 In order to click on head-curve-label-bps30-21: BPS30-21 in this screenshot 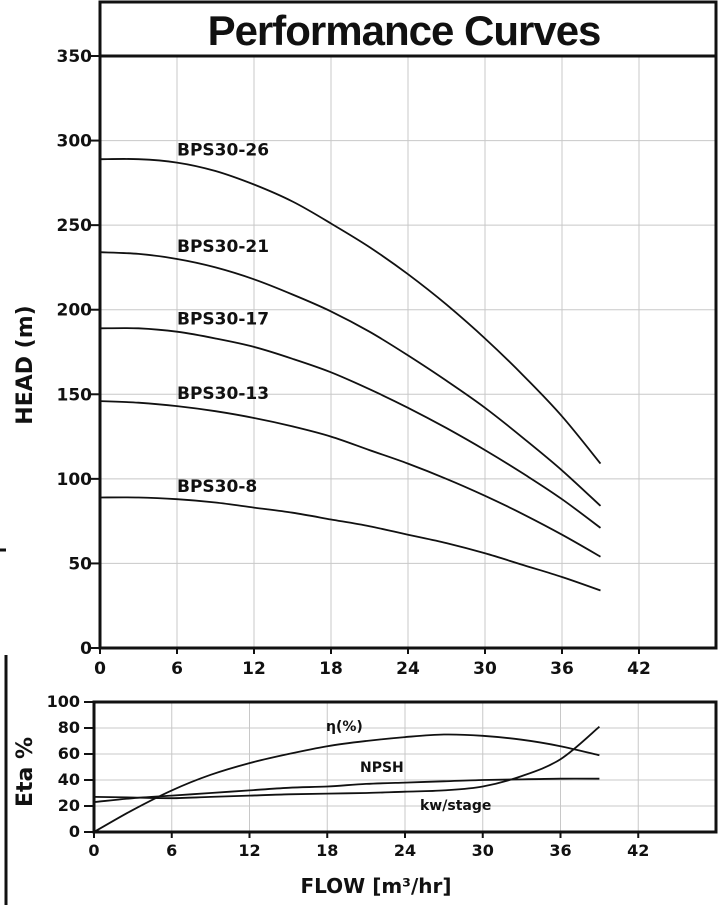, I will do `click(223, 247)`.